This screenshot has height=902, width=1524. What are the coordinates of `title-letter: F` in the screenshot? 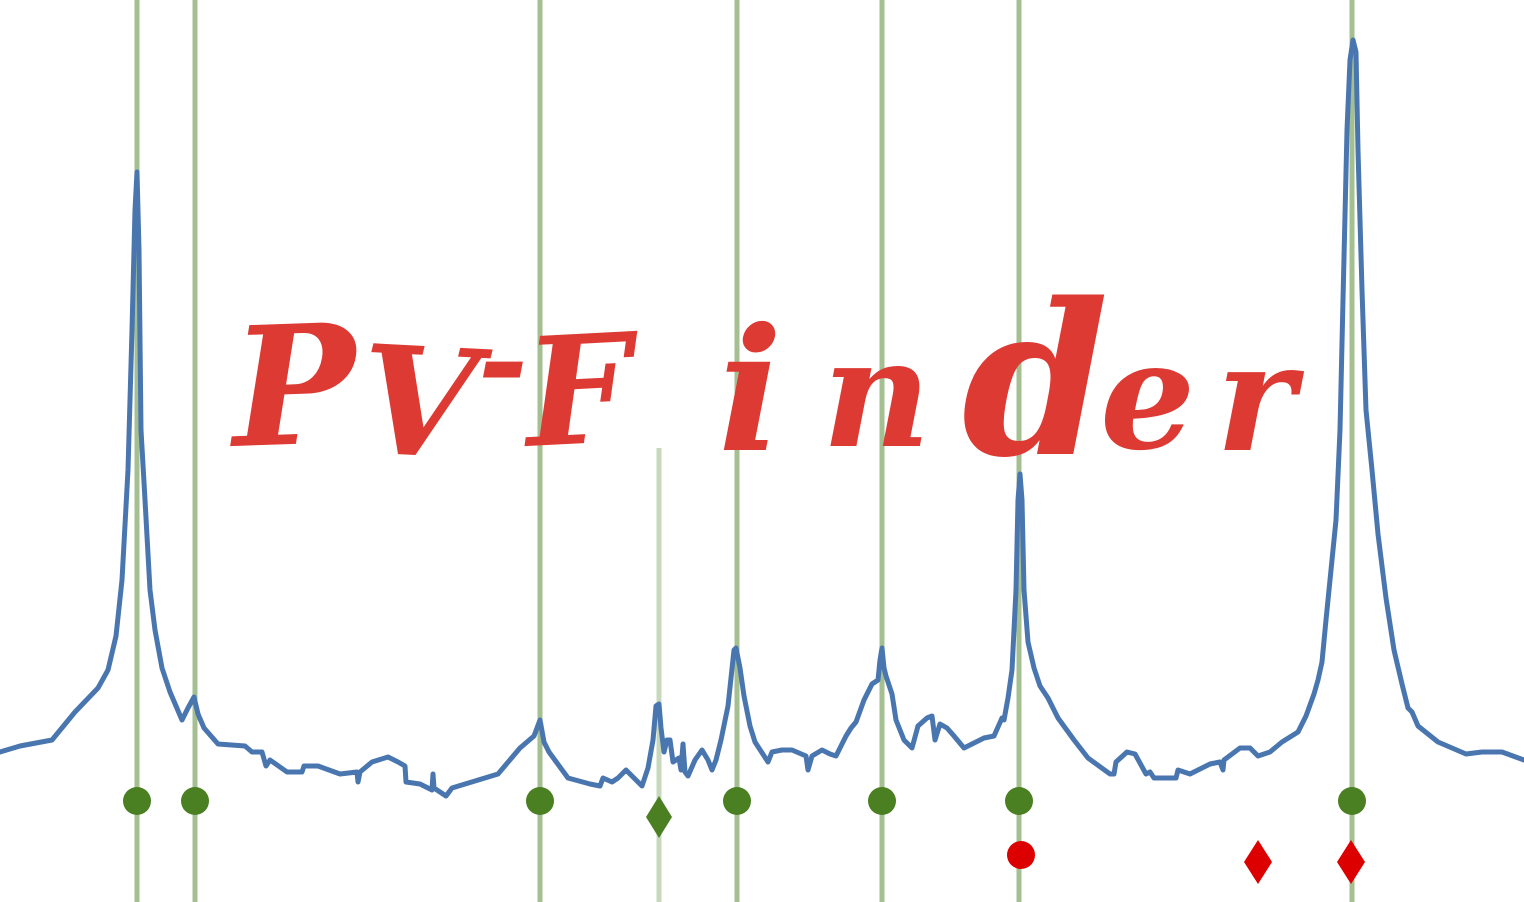 It's located at (581, 391).